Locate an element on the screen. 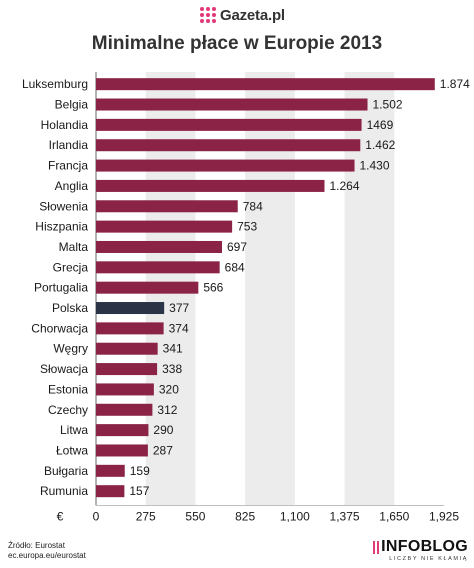 This screenshot has width=474, height=568. category-label: Polska is located at coordinates (70, 308).